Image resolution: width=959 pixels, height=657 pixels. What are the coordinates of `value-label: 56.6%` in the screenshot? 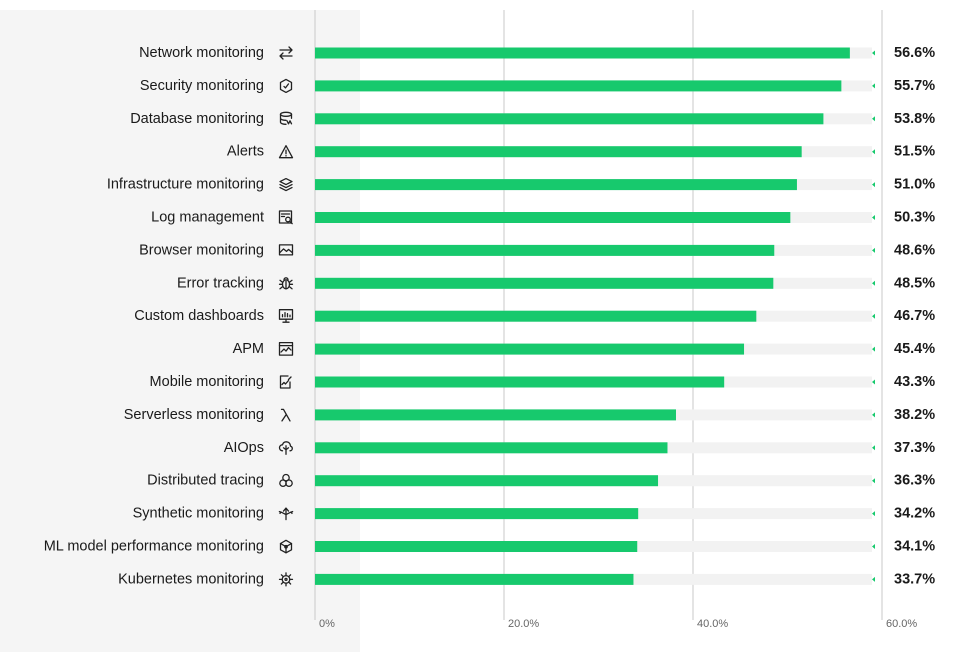 It's located at (914, 53).